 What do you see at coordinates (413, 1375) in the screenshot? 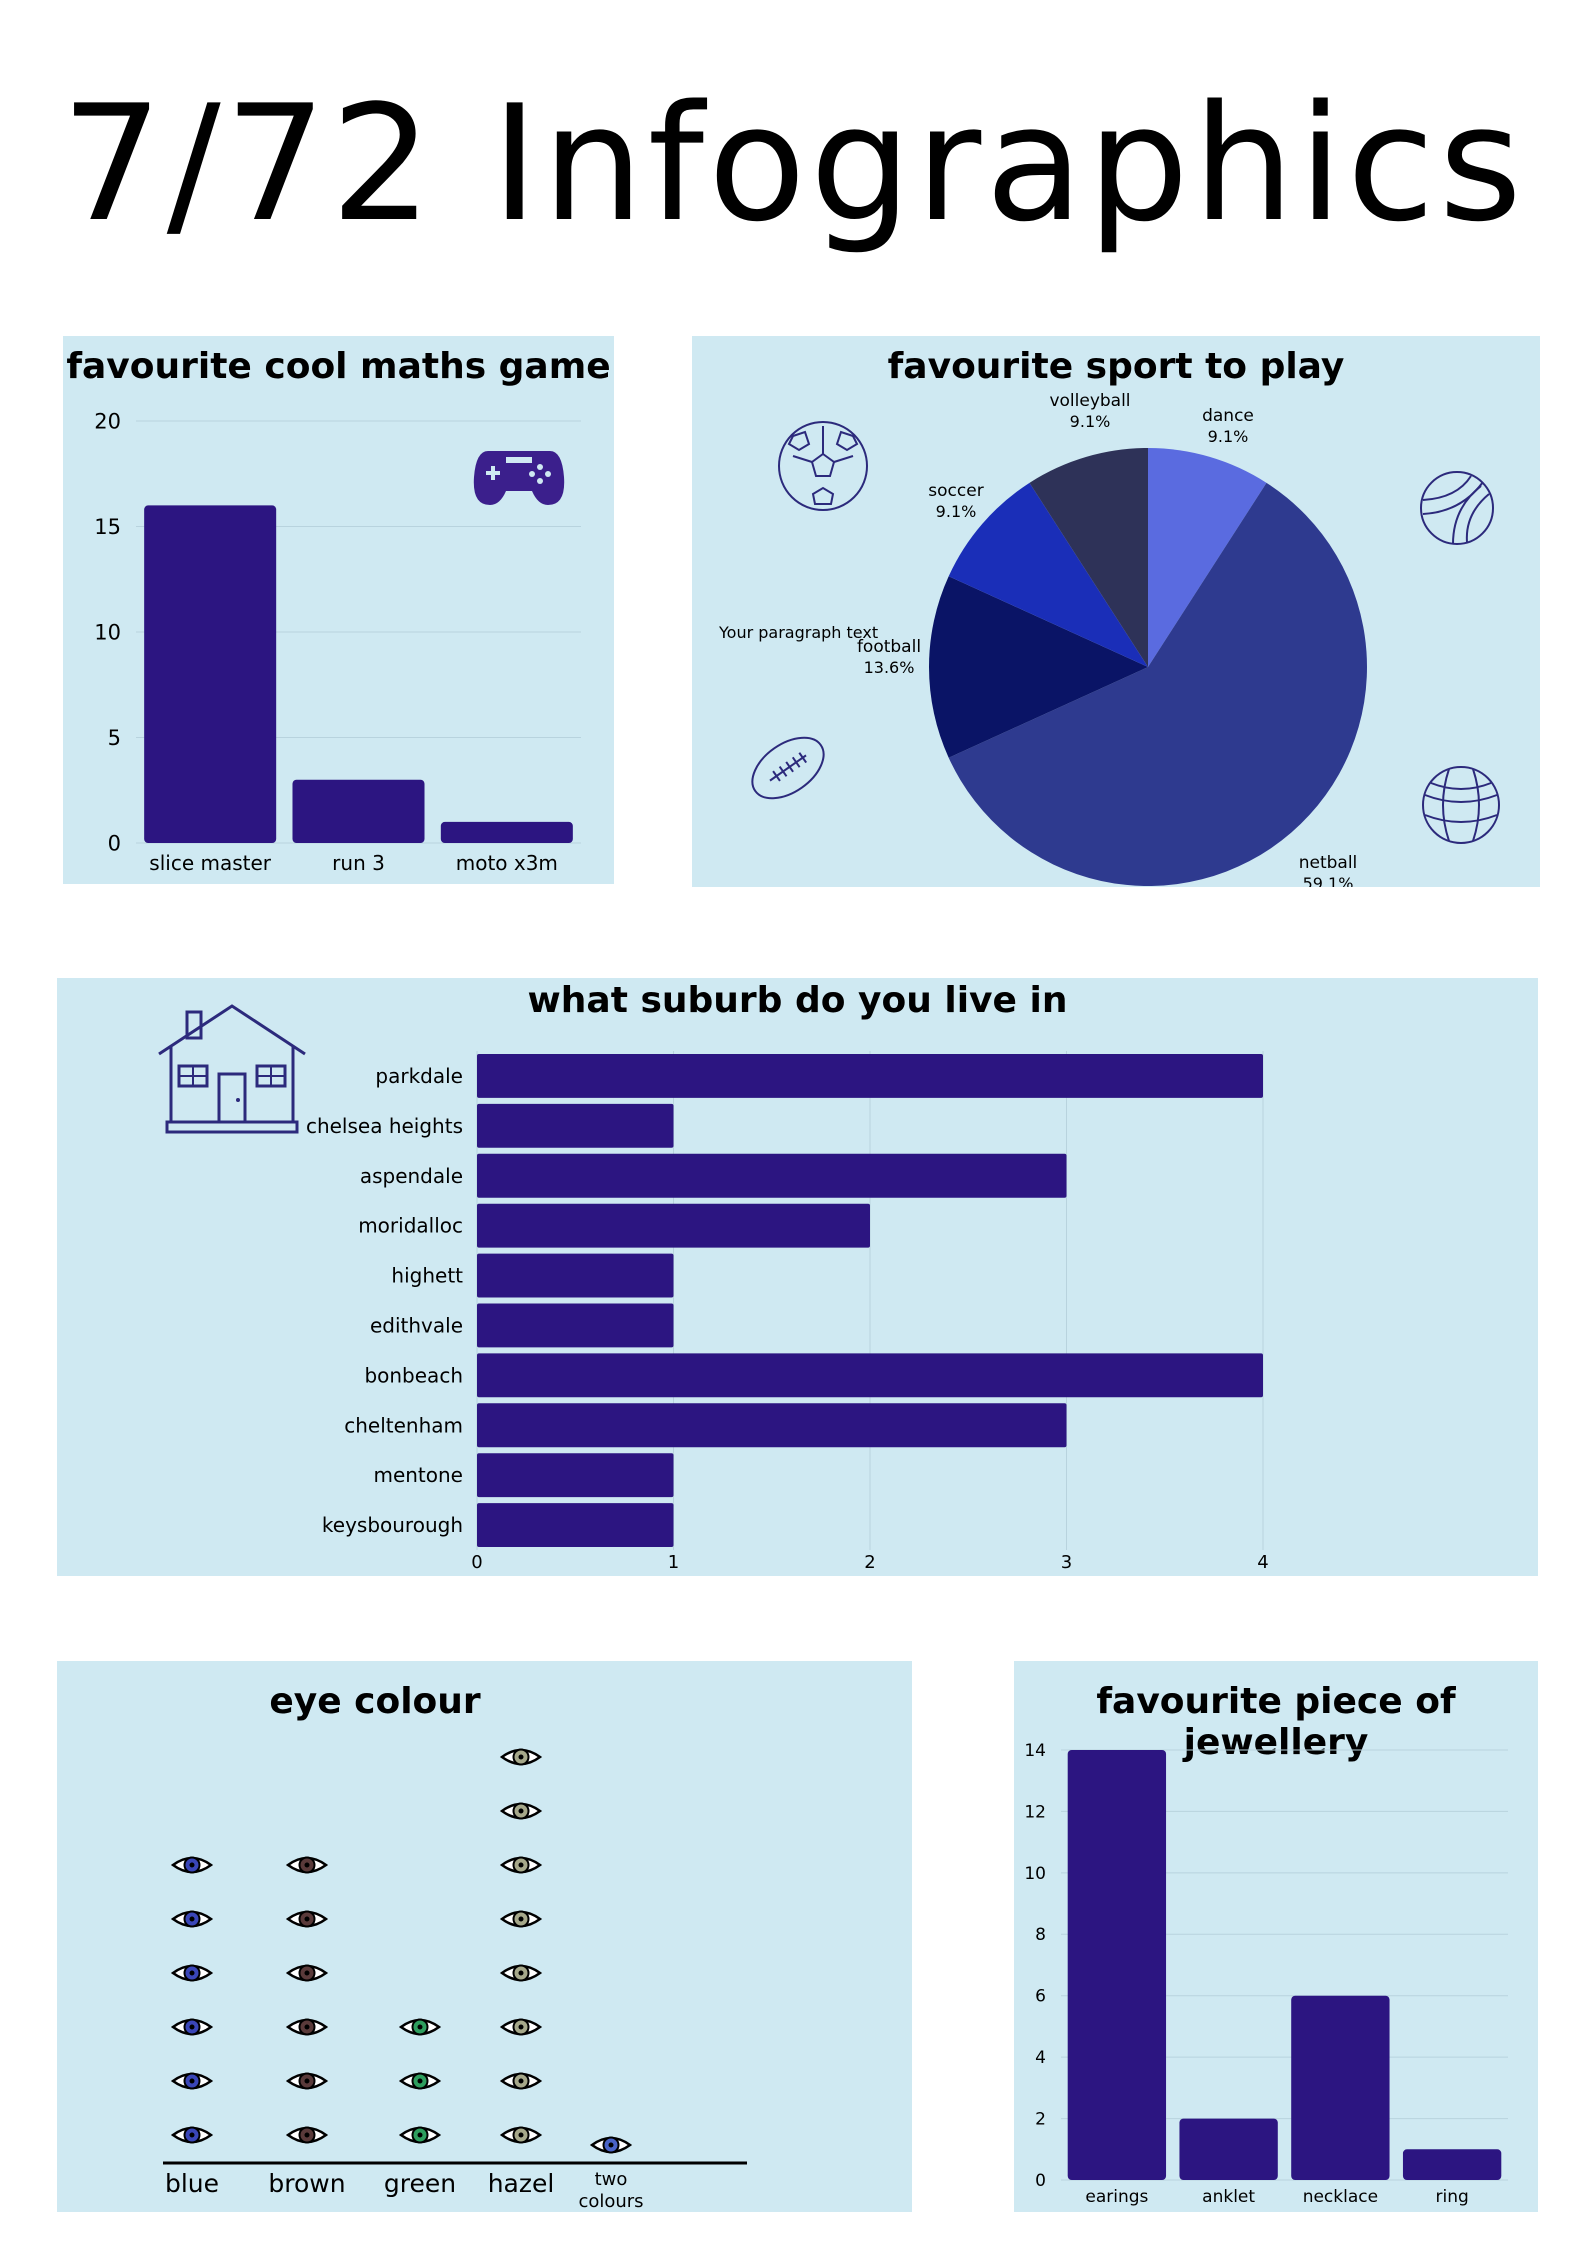
I see `y-tick-label: bonbeach` at bounding box center [413, 1375].